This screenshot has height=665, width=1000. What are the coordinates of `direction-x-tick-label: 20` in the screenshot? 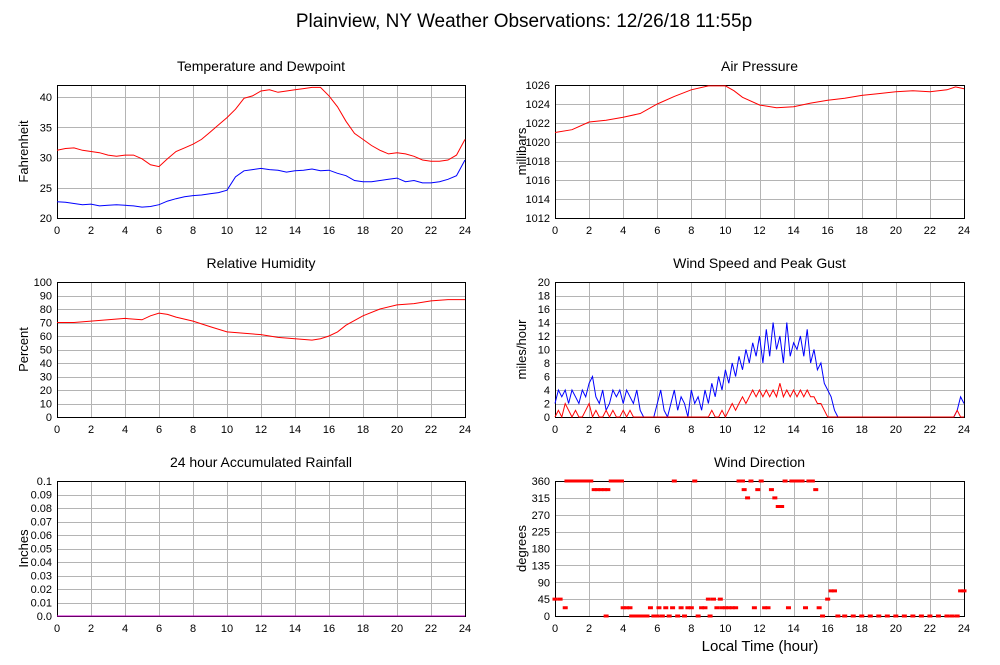 It's located at (896, 629).